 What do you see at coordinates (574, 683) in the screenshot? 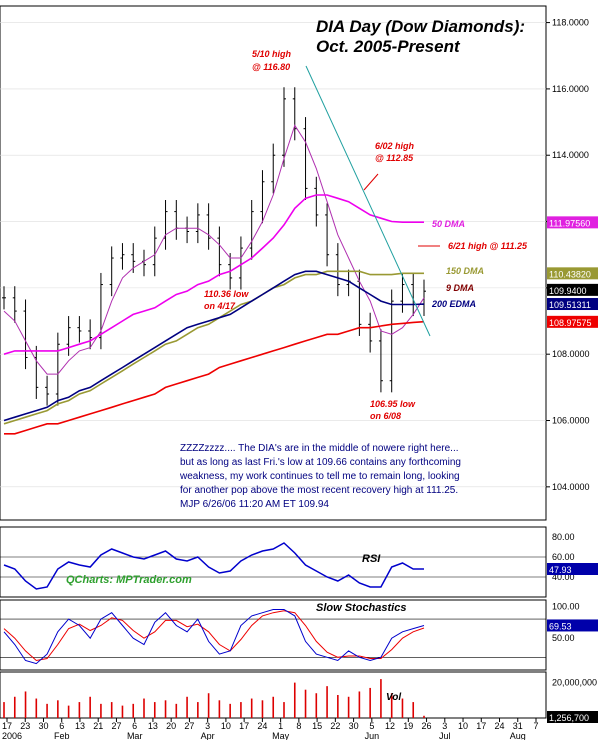
I see `volume-tick-label: 20,000,000` at bounding box center [574, 683].